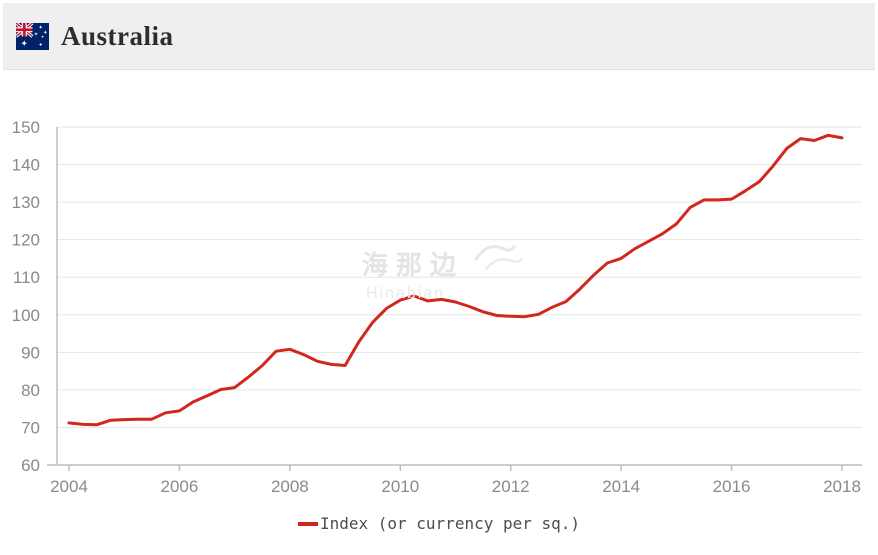 The width and height of the screenshot is (878, 555). I want to click on svg-text: 2014, so click(621, 486).